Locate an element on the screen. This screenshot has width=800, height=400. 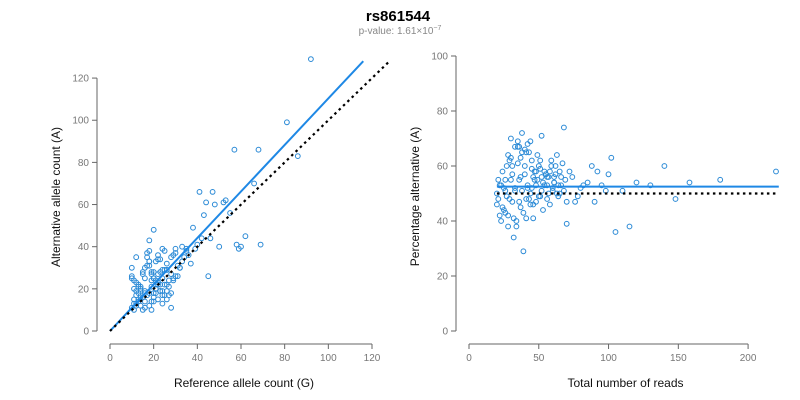
right-x-tick-label: 150 is located at coordinates (678, 358).